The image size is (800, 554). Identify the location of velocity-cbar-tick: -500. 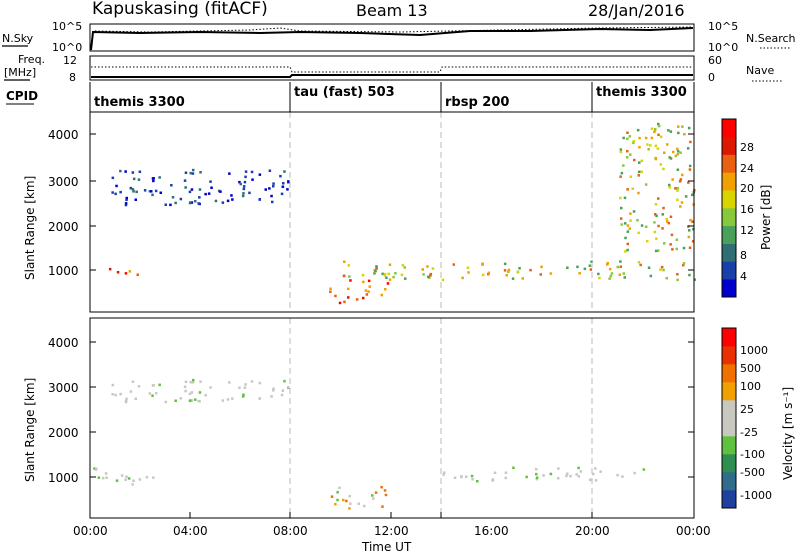
(752, 472).